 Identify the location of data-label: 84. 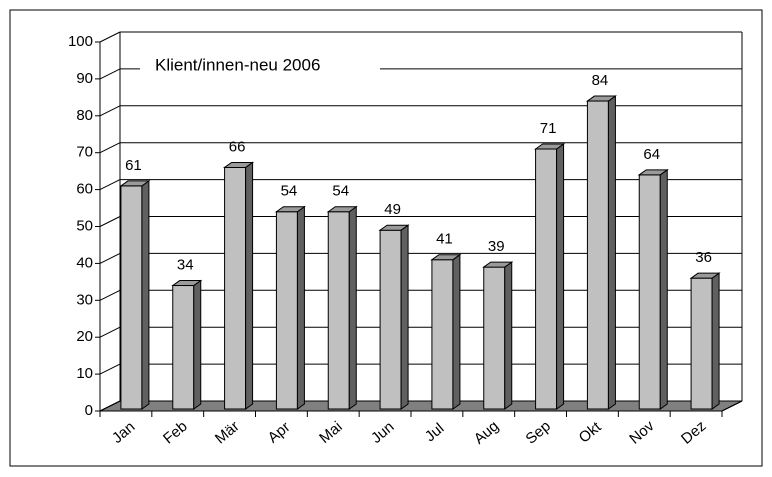
(600, 80).